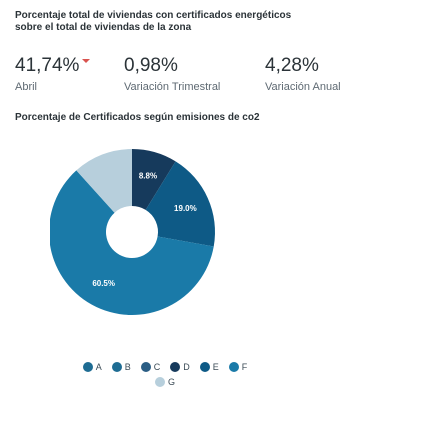  Describe the element at coordinates (26, 87) in the screenshot. I see `stat-total-label: Abril` at that location.